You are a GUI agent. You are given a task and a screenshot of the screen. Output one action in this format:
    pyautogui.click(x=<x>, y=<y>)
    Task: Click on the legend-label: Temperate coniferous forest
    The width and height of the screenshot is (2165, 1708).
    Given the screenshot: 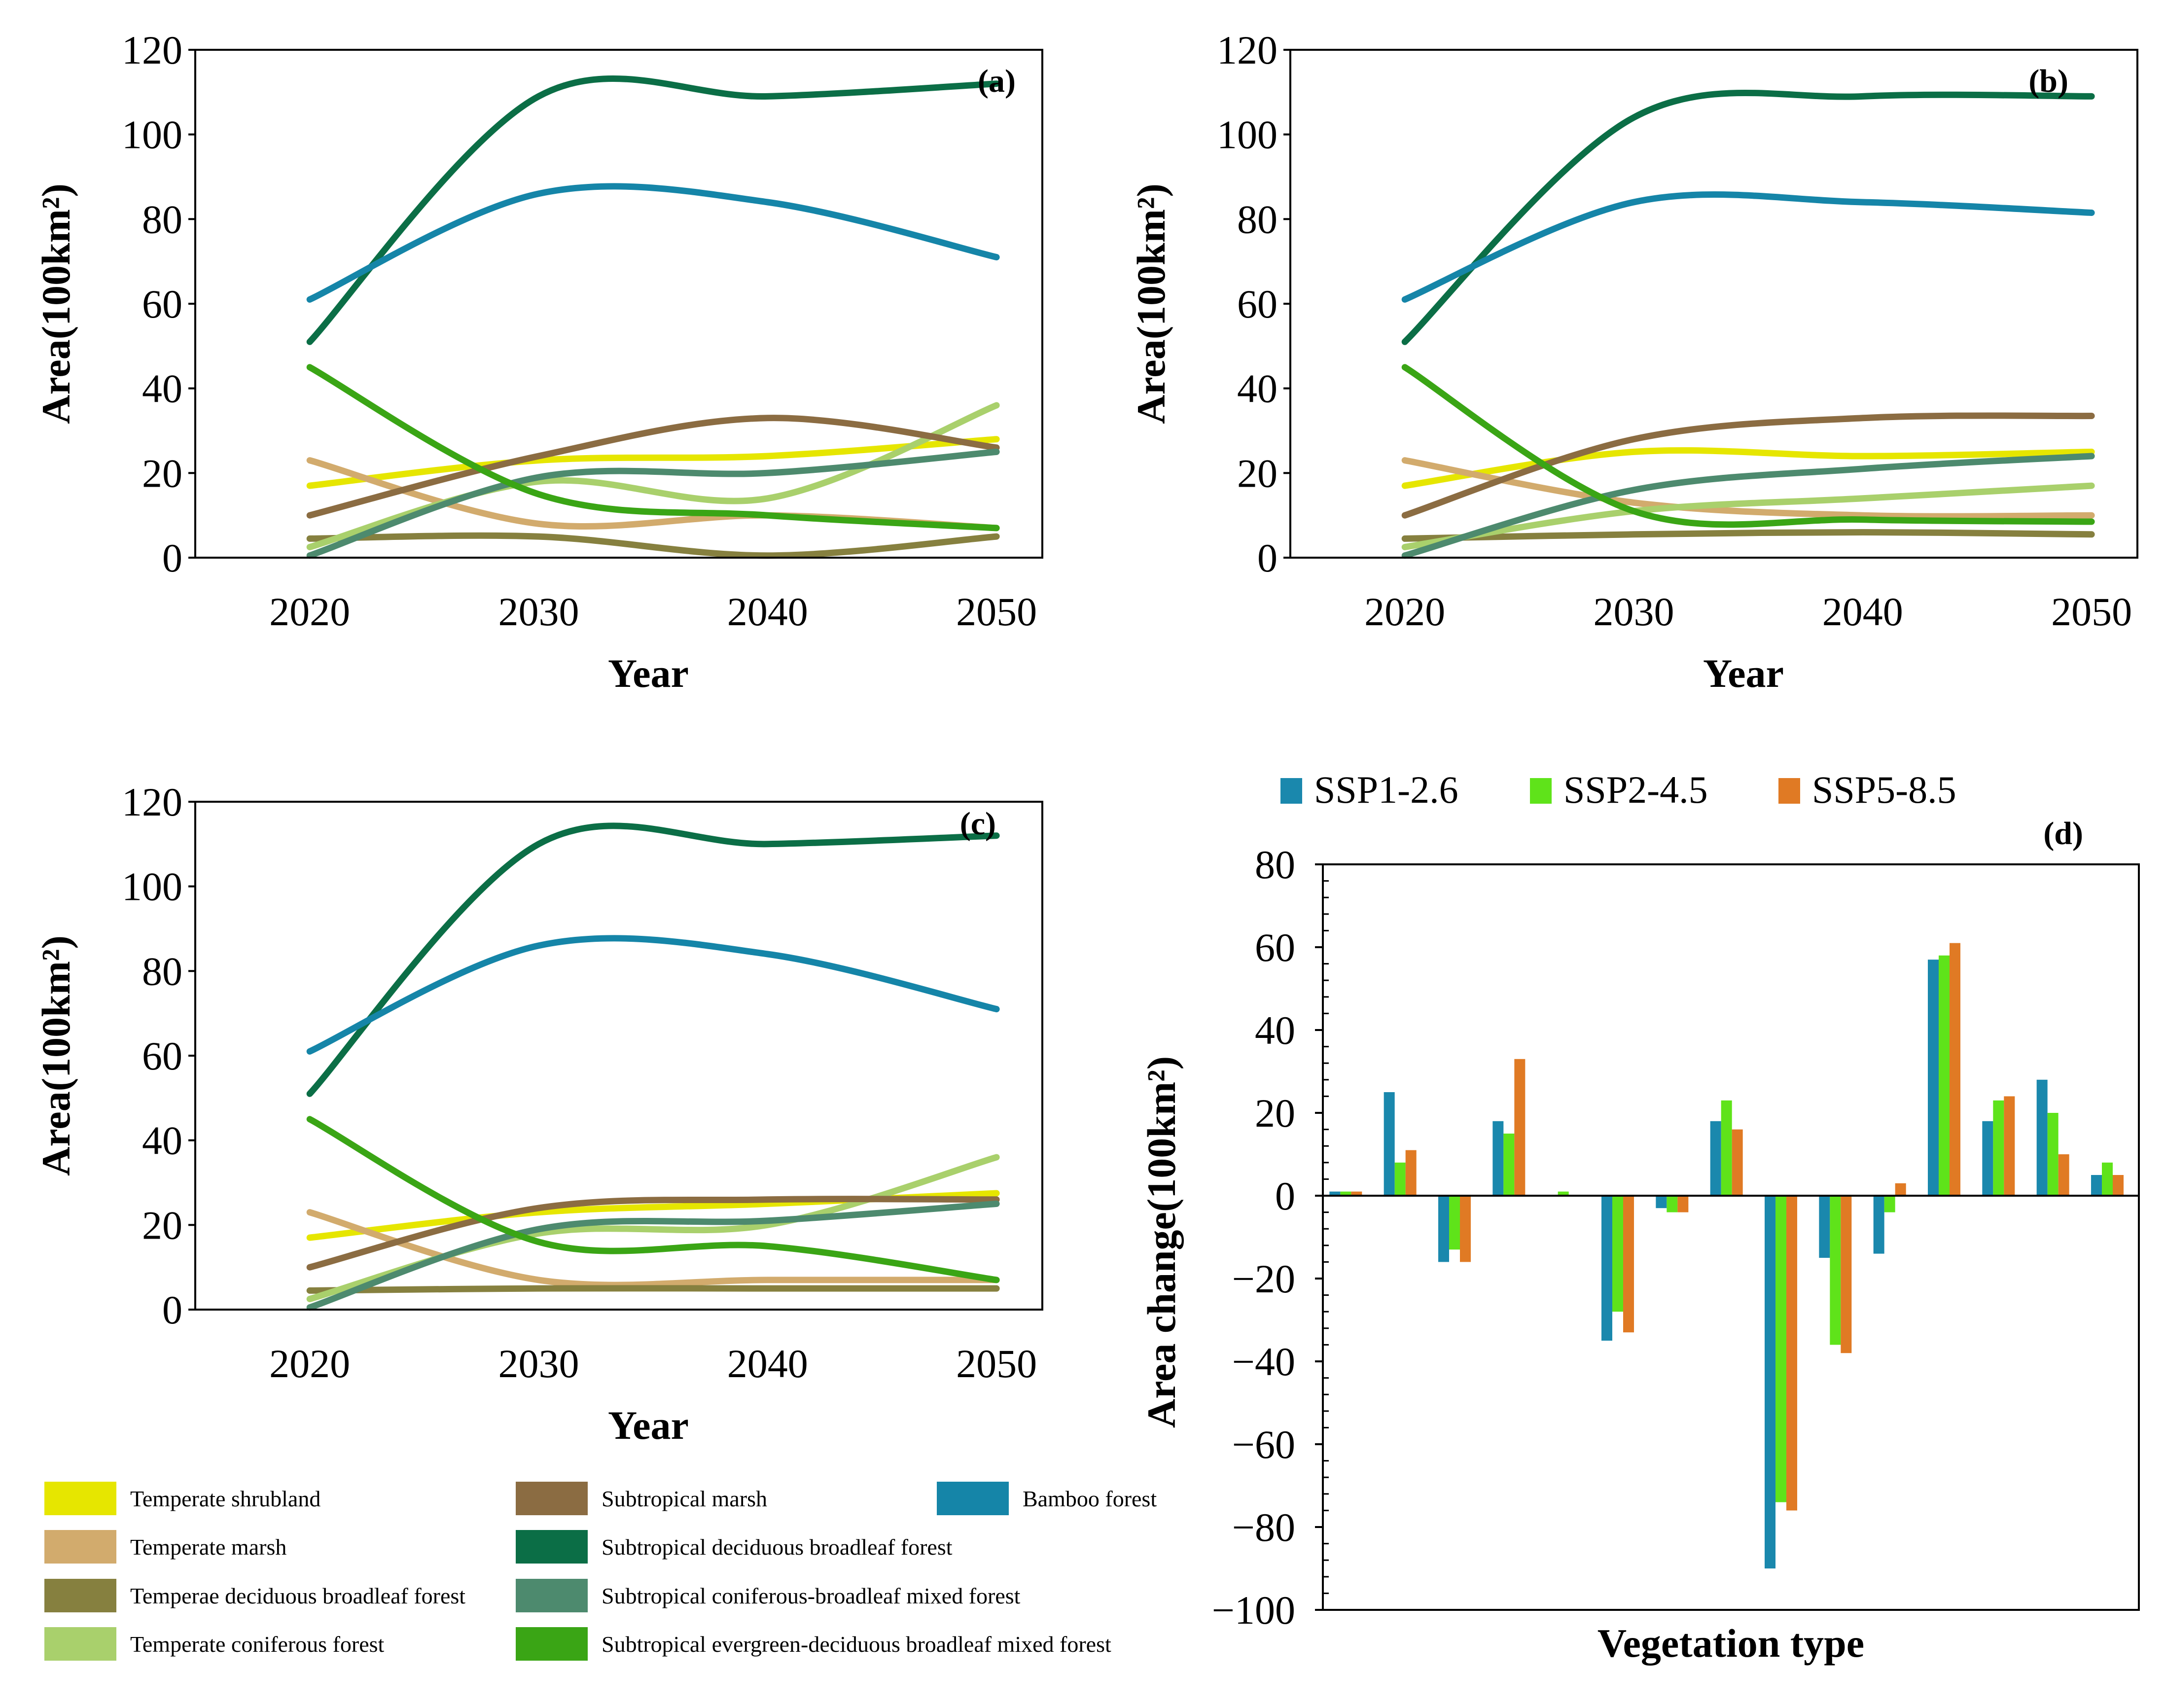 What is the action you would take?
    pyautogui.click(x=257, y=1644)
    